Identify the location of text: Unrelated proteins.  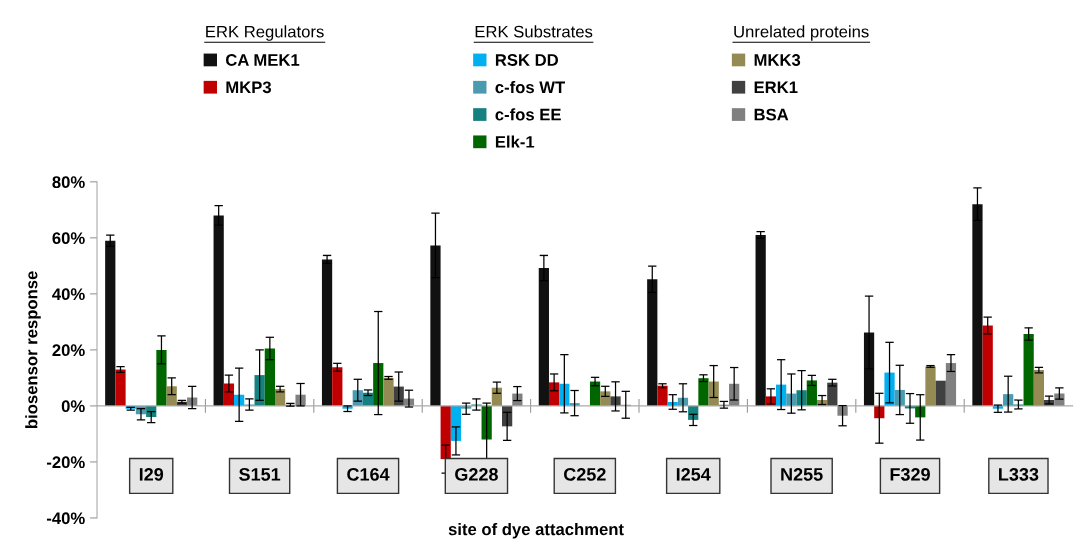
(801, 33).